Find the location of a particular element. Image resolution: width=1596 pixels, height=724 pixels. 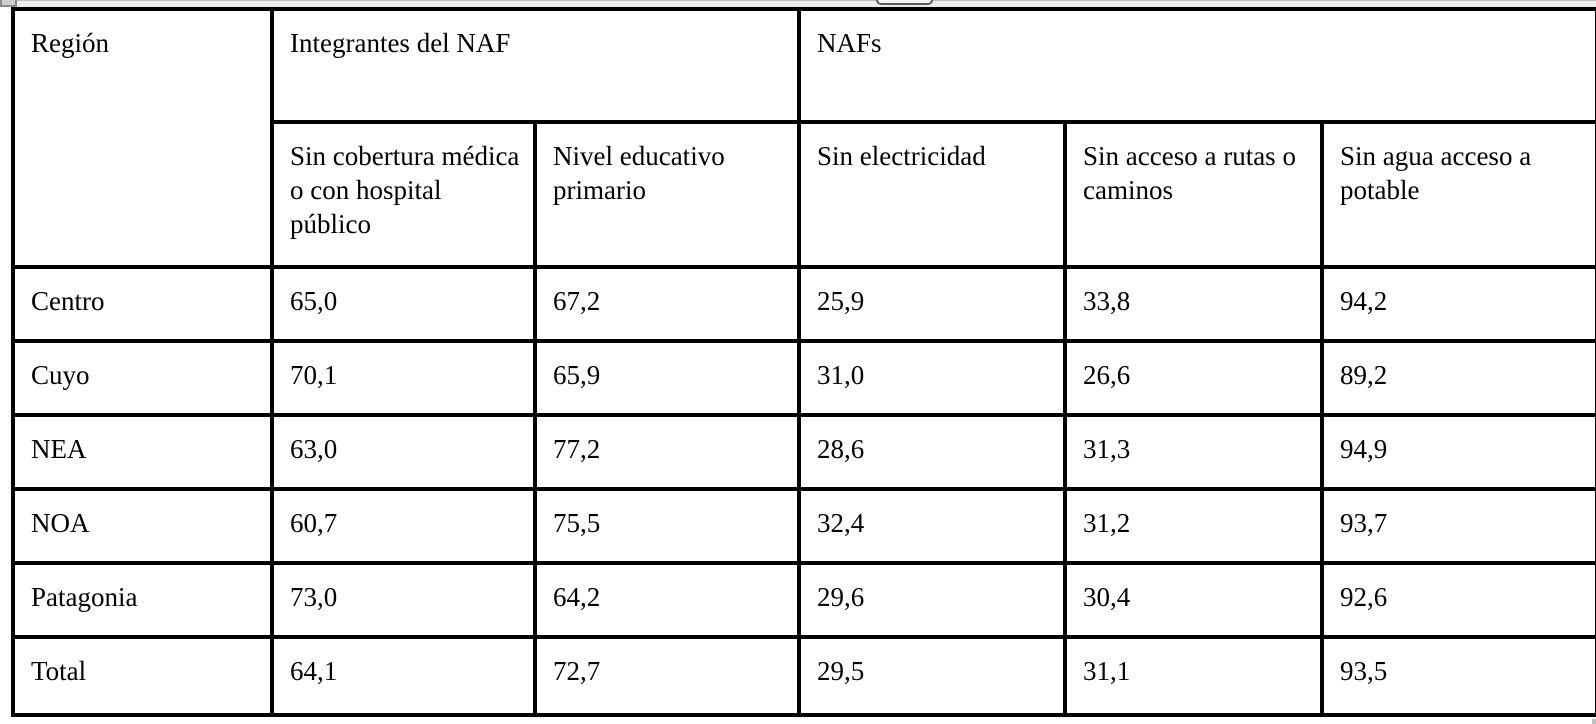

row-label: Cuyo is located at coordinates (142, 378).